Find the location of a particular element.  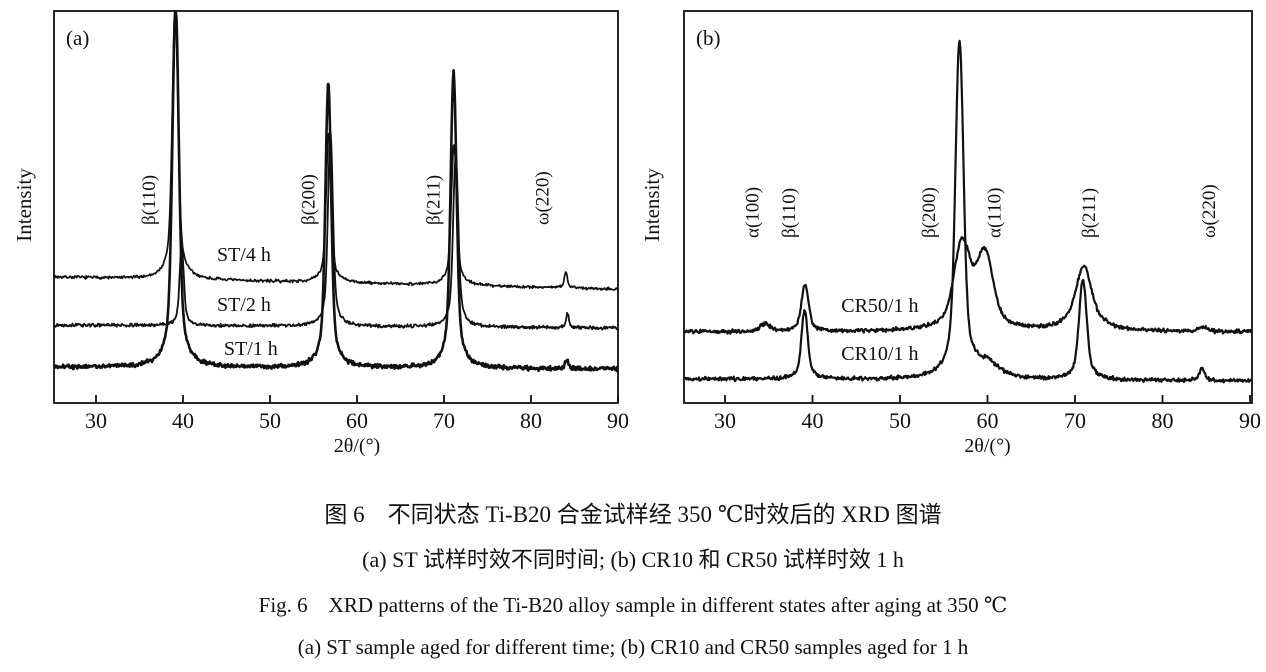

panel-corner-label: (a) is located at coordinates (77, 38).